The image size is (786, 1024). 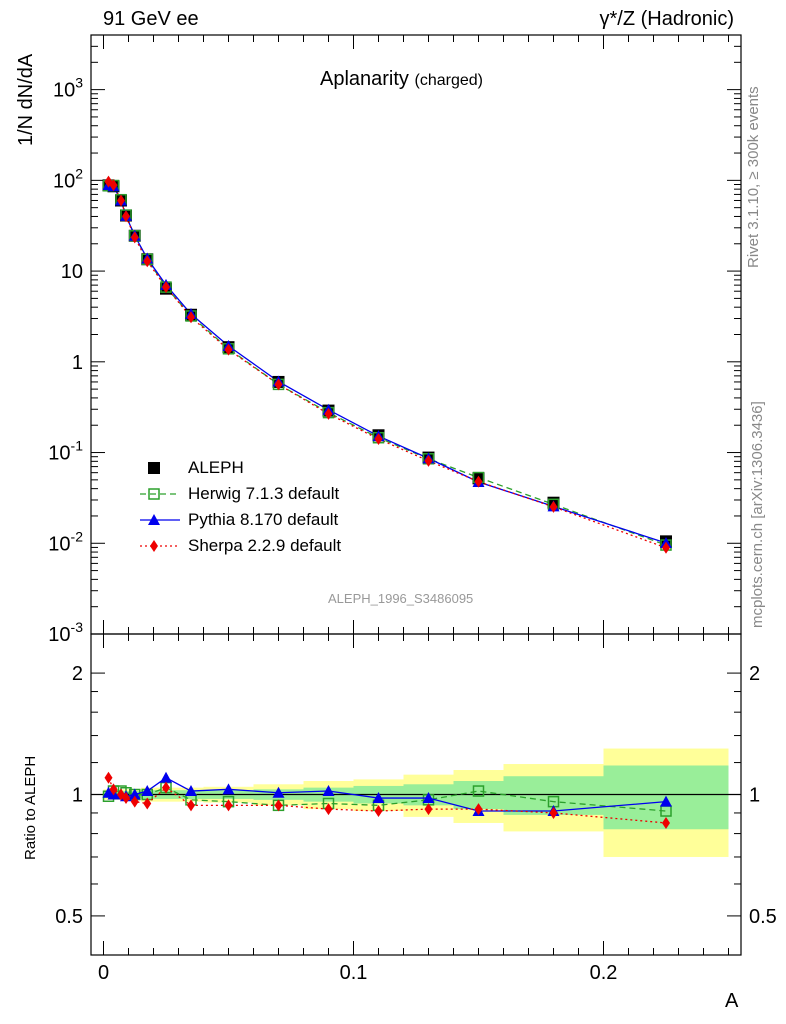 I want to click on ratio-tick-label-right: 2, so click(x=754, y=674).